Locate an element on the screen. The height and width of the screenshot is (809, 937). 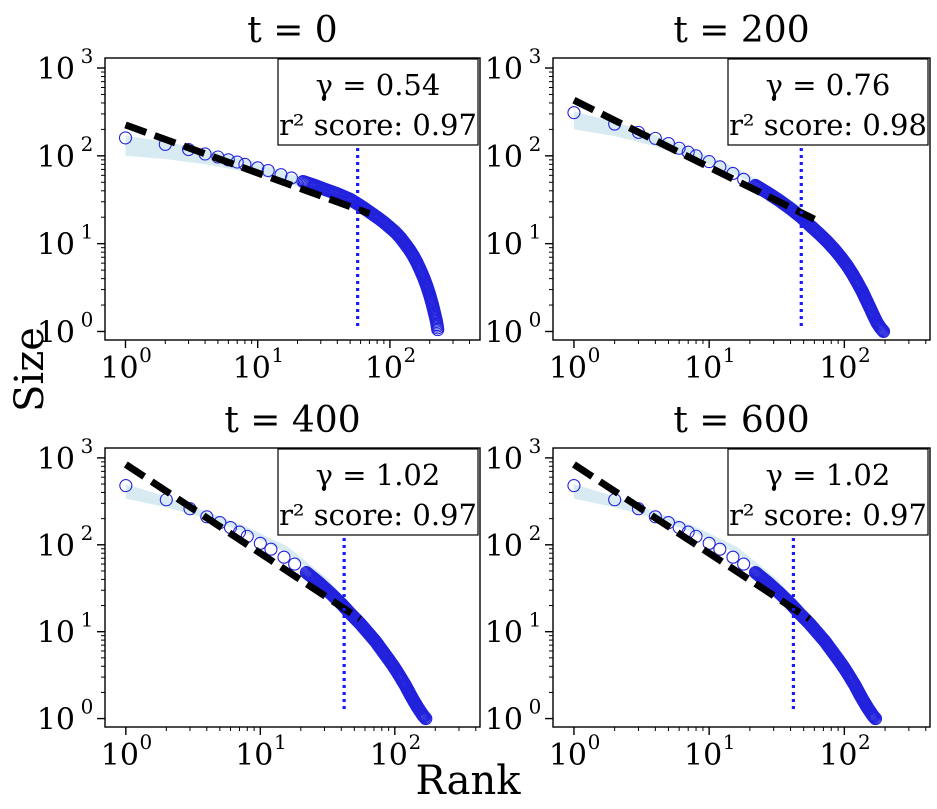
r2-label: r² score: 0.98 is located at coordinates (828, 125).